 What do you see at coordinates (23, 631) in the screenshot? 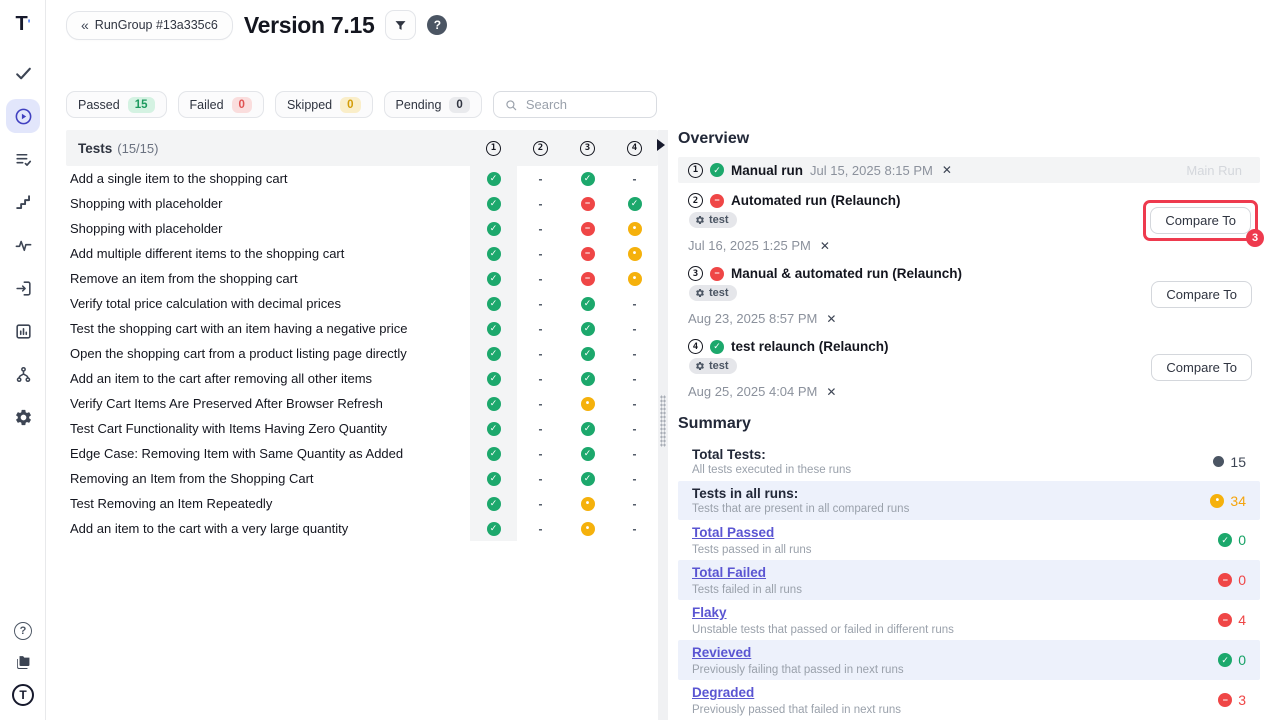
I see `help-icon: ?` at bounding box center [23, 631].